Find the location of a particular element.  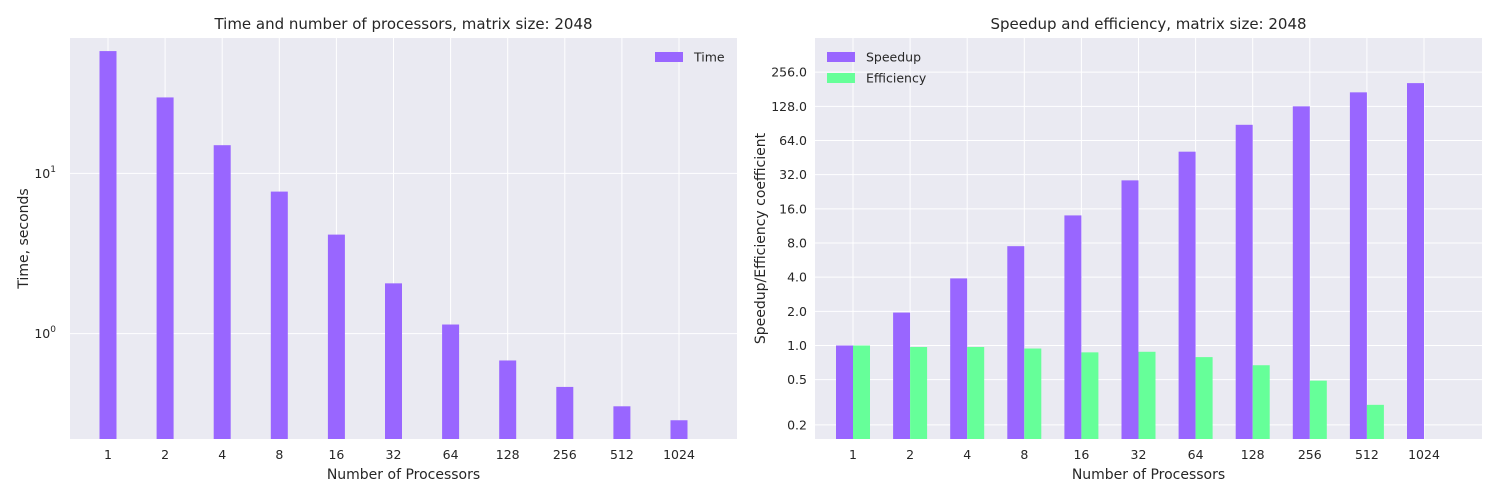

legend-label-efficiency: Efficiency is located at coordinates (896, 78).